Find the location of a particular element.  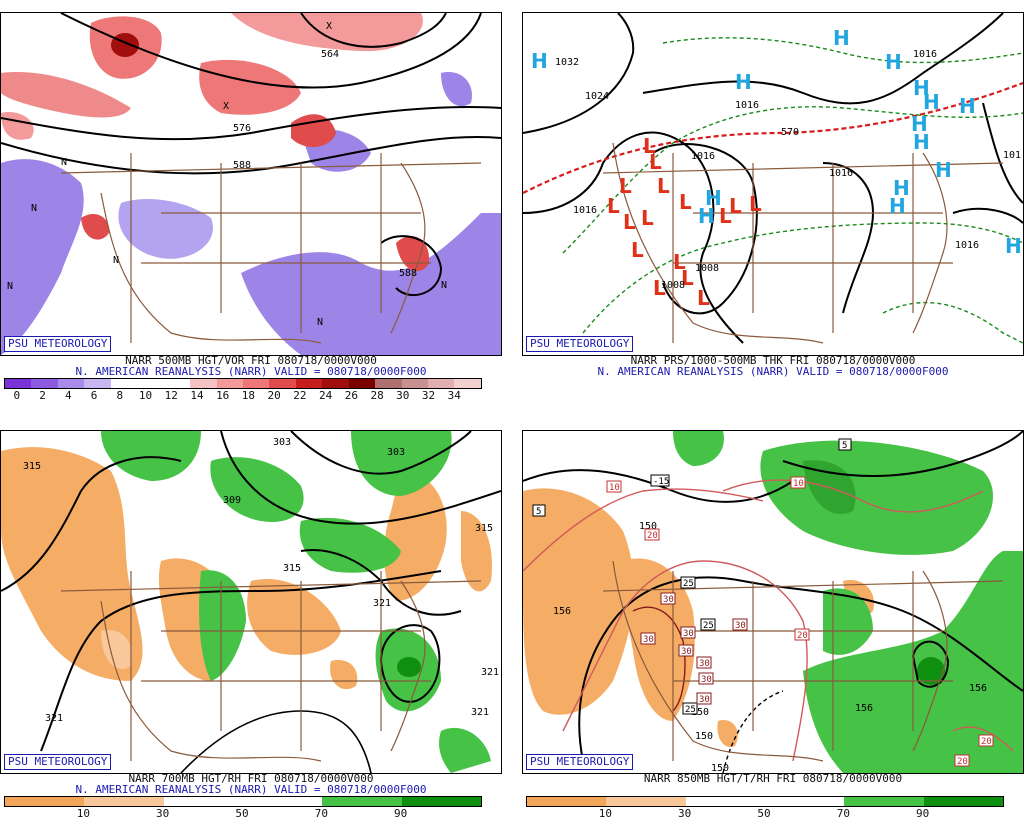

psu-meteorology-badge: PSU METEOROLOGY is located at coordinates (58, 344).